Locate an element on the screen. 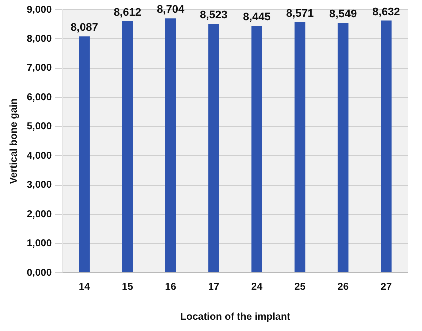 Image resolution: width=422 pixels, height=331 pixels. y-tick-label: 3,000 is located at coordinates (39, 186).